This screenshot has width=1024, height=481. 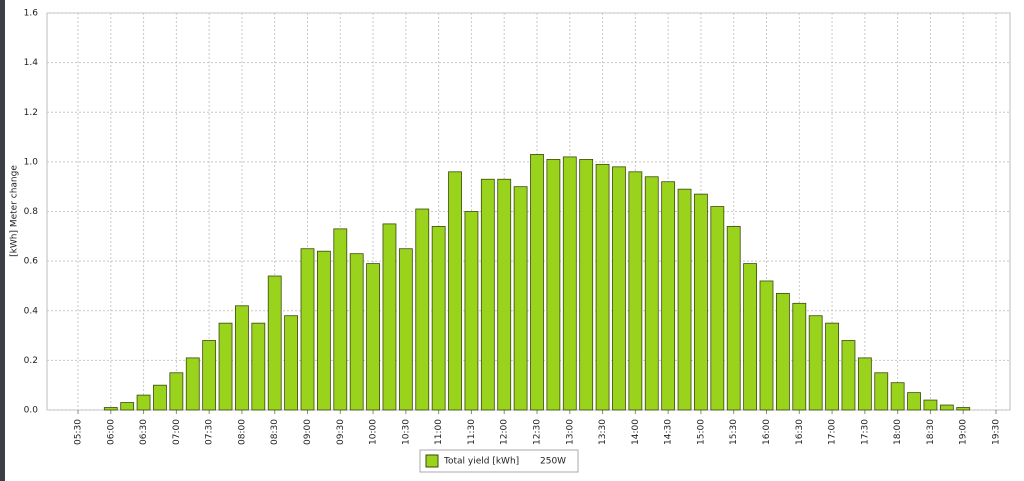 What do you see at coordinates (15, 211) in the screenshot?
I see `y-axis-label: [kWh] Meter change` at bounding box center [15, 211].